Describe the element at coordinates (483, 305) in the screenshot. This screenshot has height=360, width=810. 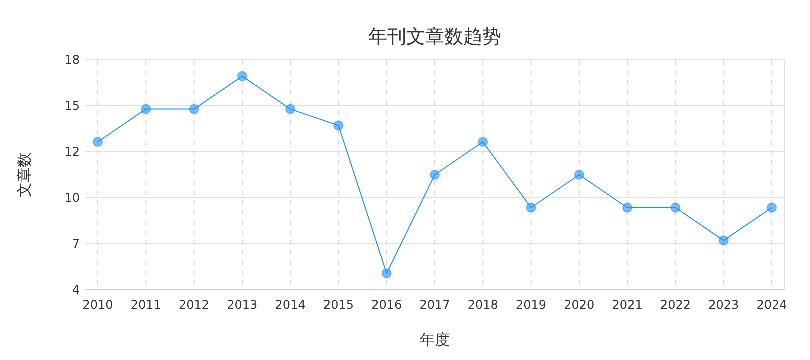
I see `x-tick-label: 2018` at that location.